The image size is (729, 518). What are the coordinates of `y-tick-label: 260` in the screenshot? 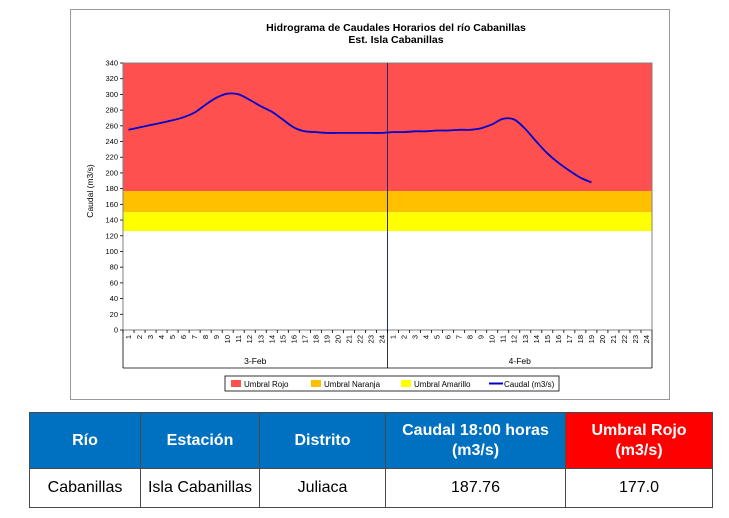 It's located at (111, 125).